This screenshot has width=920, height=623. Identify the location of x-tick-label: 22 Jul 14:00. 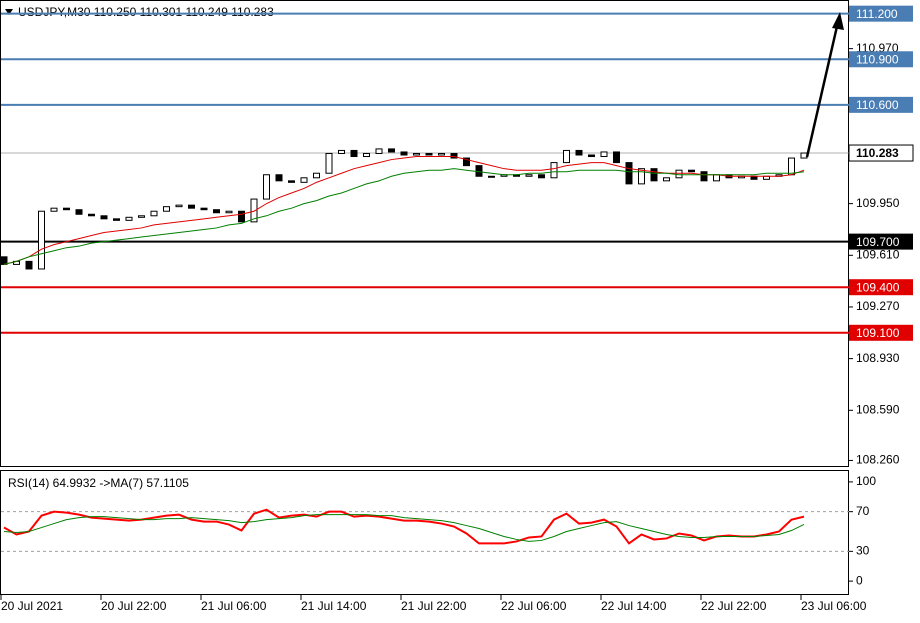
(634, 606).